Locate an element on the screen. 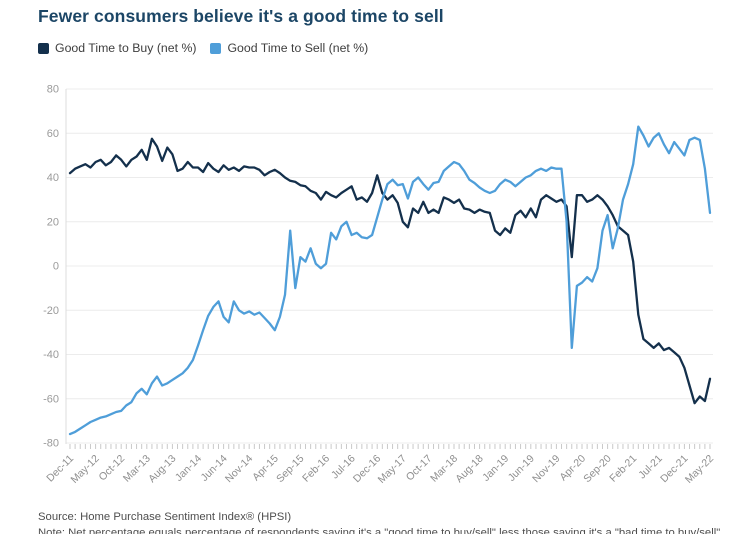 The height and width of the screenshot is (534, 754). y-tick-label: -20 is located at coordinates (51, 311).